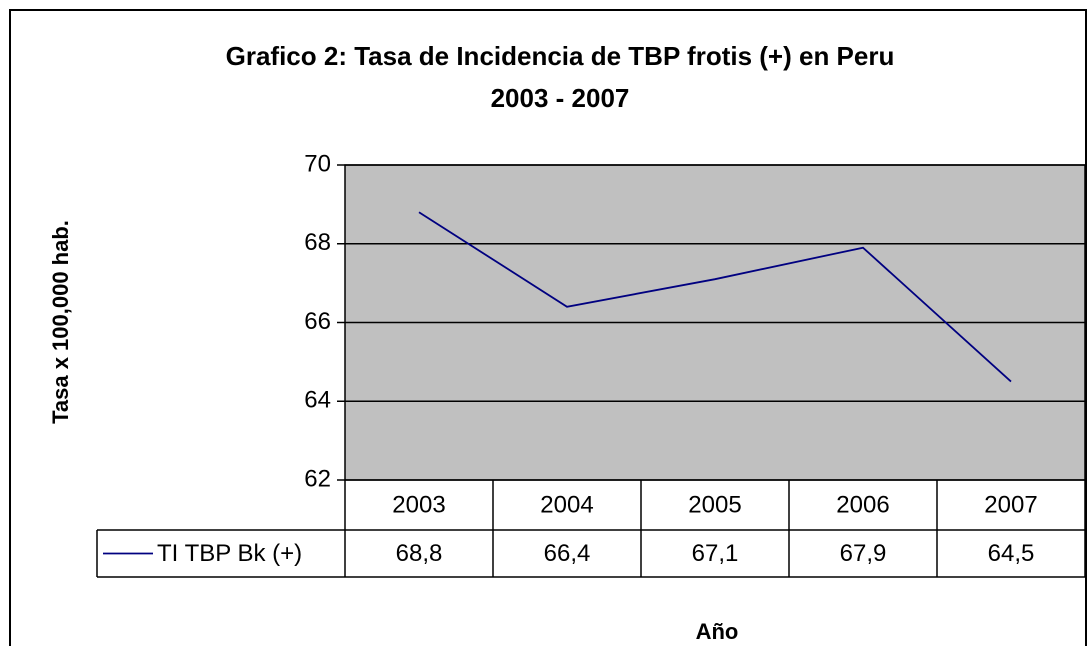 The width and height of the screenshot is (1091, 646). What do you see at coordinates (1011, 553) in the screenshot?
I see `table-value: 64,5` at bounding box center [1011, 553].